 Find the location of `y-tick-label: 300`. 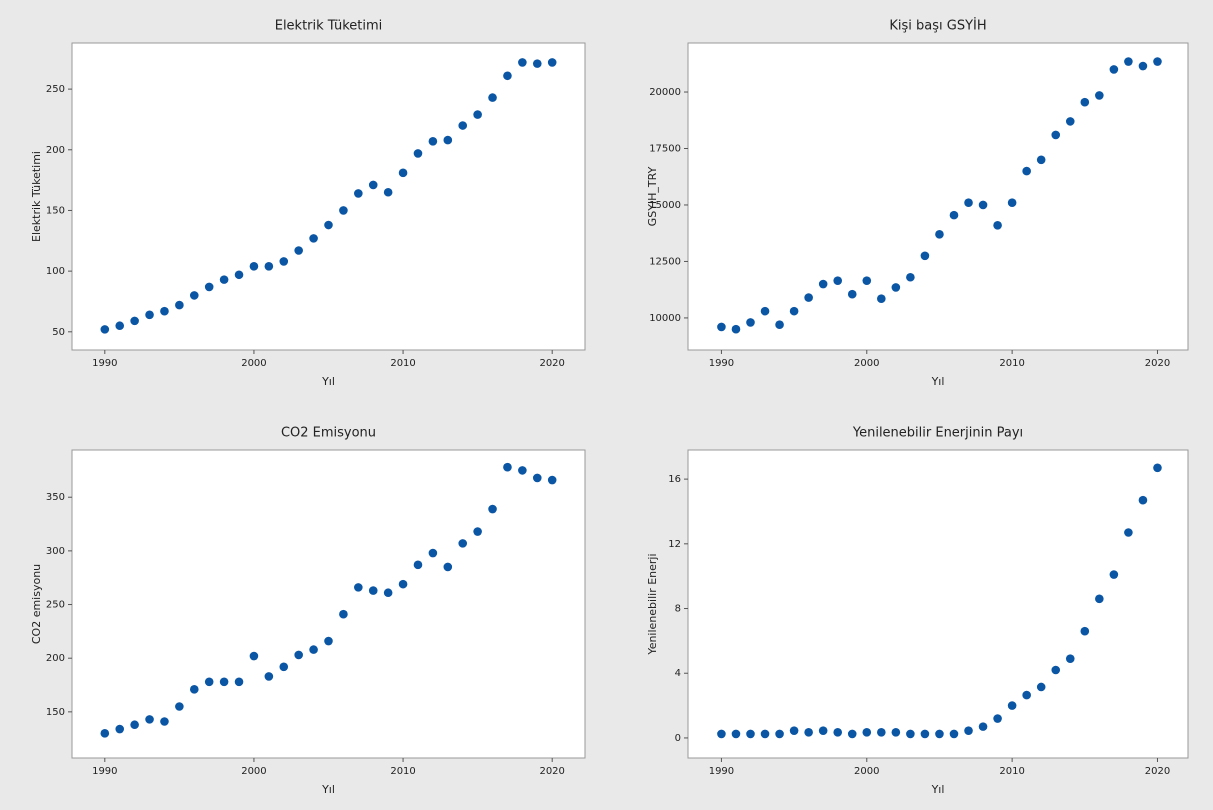

y-tick-label: 300 is located at coordinates (55, 551).